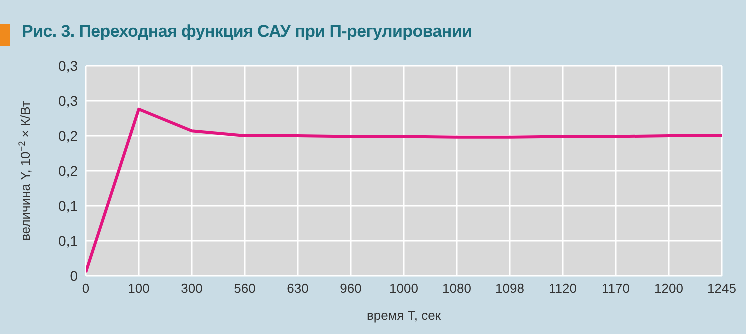 Image resolution: width=746 pixels, height=334 pixels. What do you see at coordinates (298, 288) in the screenshot?
I see `x-tick-label: 630` at bounding box center [298, 288].